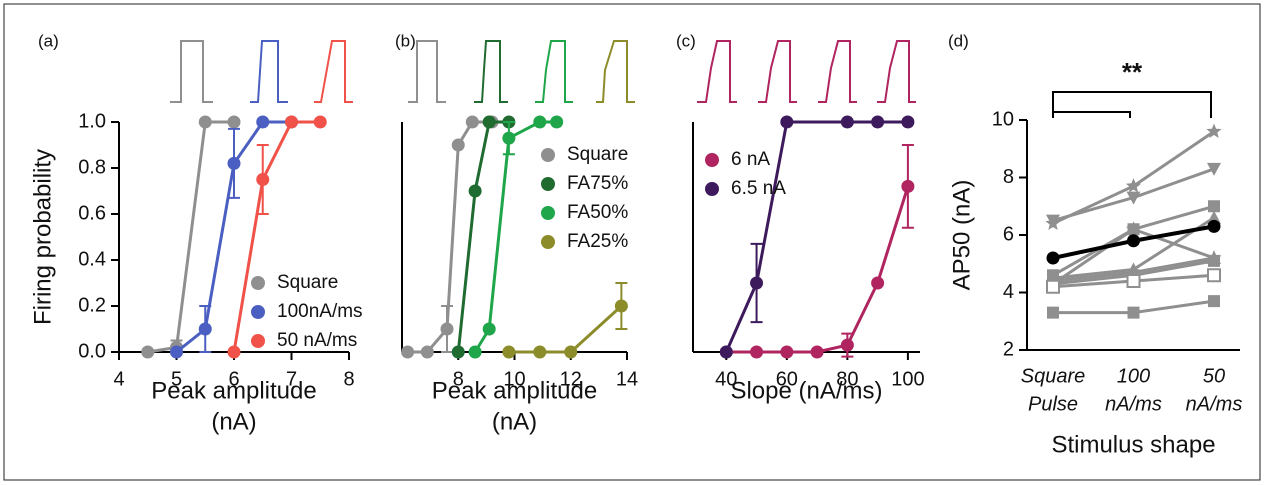  I want to click on y-tick-label: 0.6, so click(92, 213).